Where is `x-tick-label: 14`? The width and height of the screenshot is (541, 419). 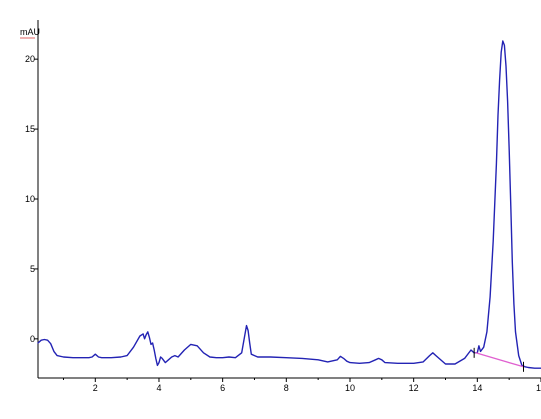 x-tick-label: 14 is located at coordinates (477, 388).